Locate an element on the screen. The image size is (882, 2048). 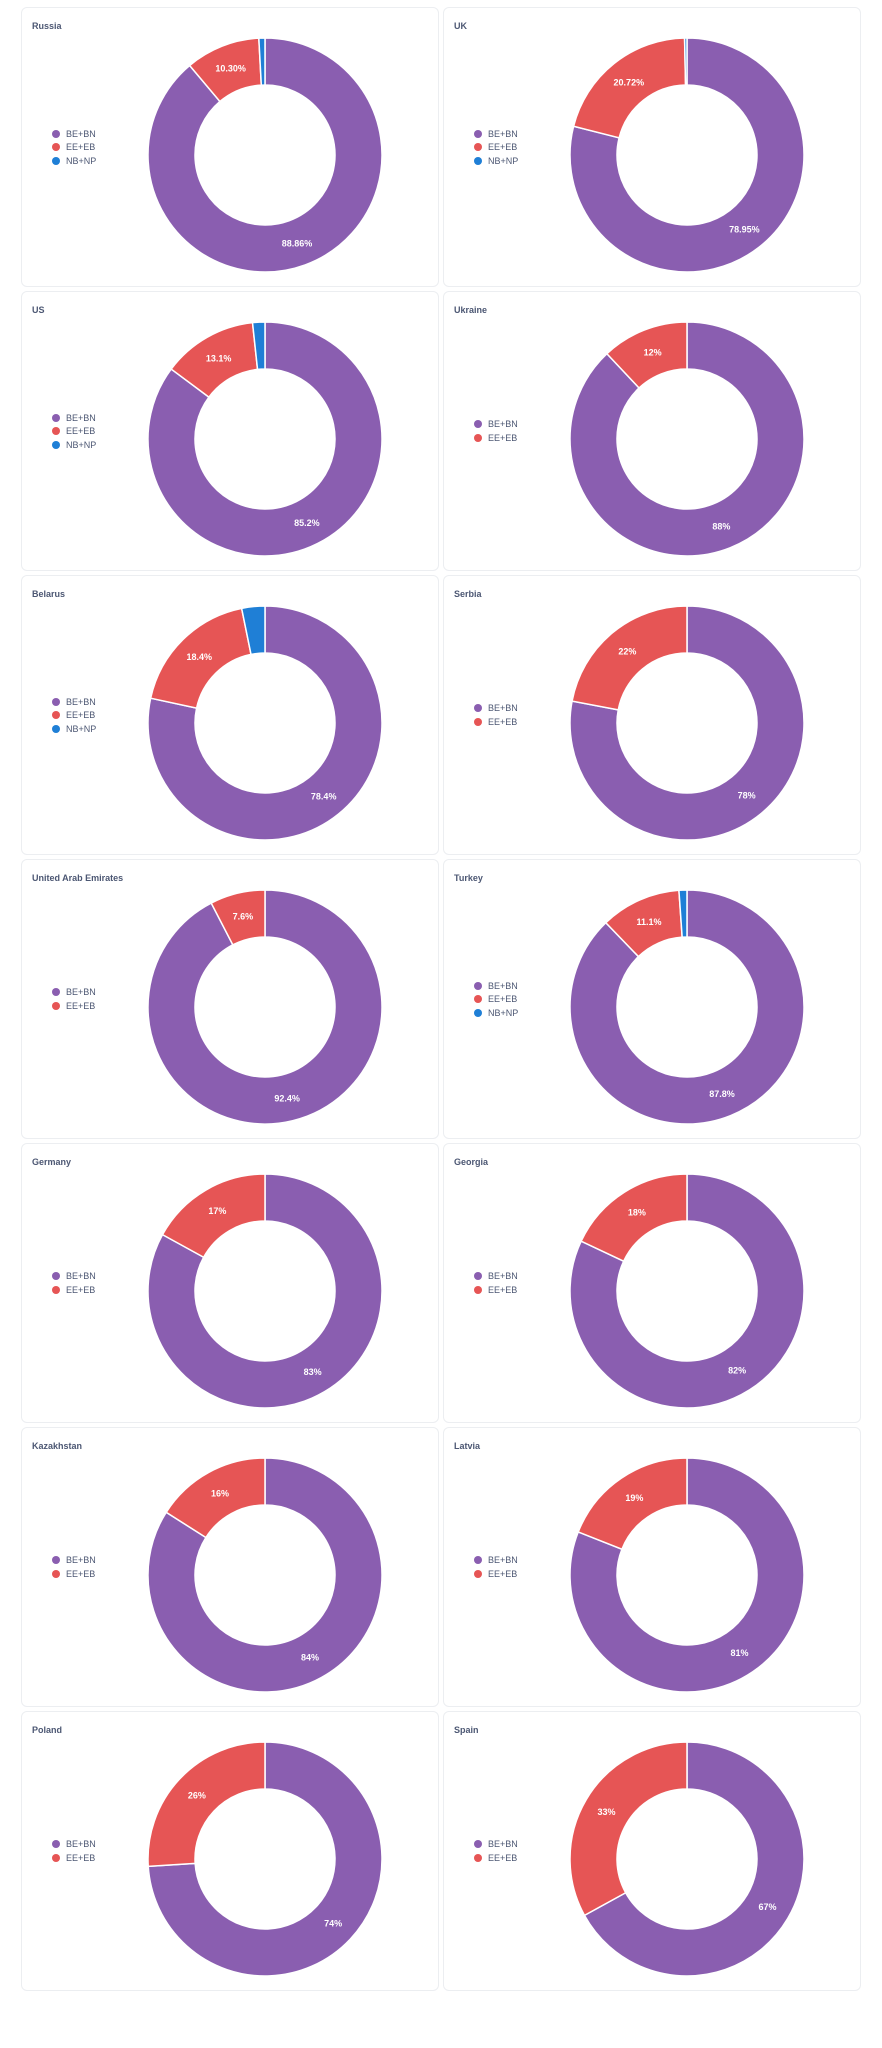
chart-title: Spain is located at coordinates (466, 1730).